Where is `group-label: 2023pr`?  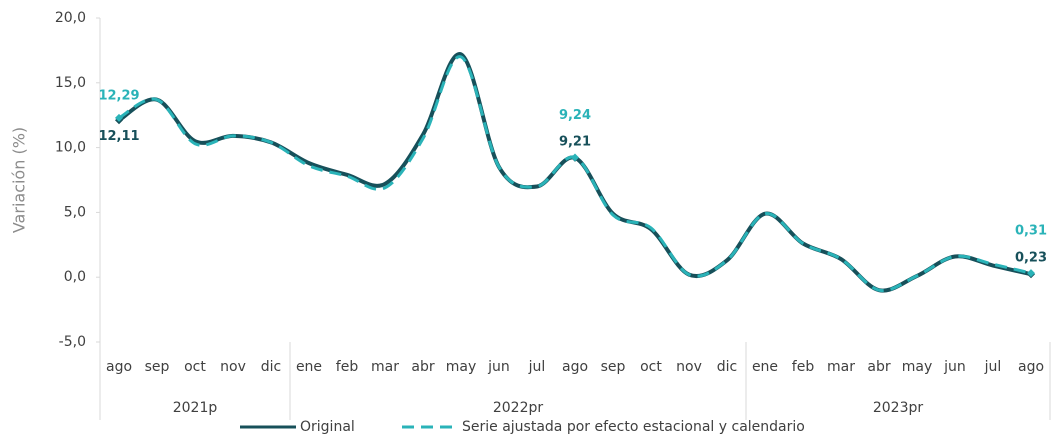
group-label: 2023pr is located at coordinates (898, 408).